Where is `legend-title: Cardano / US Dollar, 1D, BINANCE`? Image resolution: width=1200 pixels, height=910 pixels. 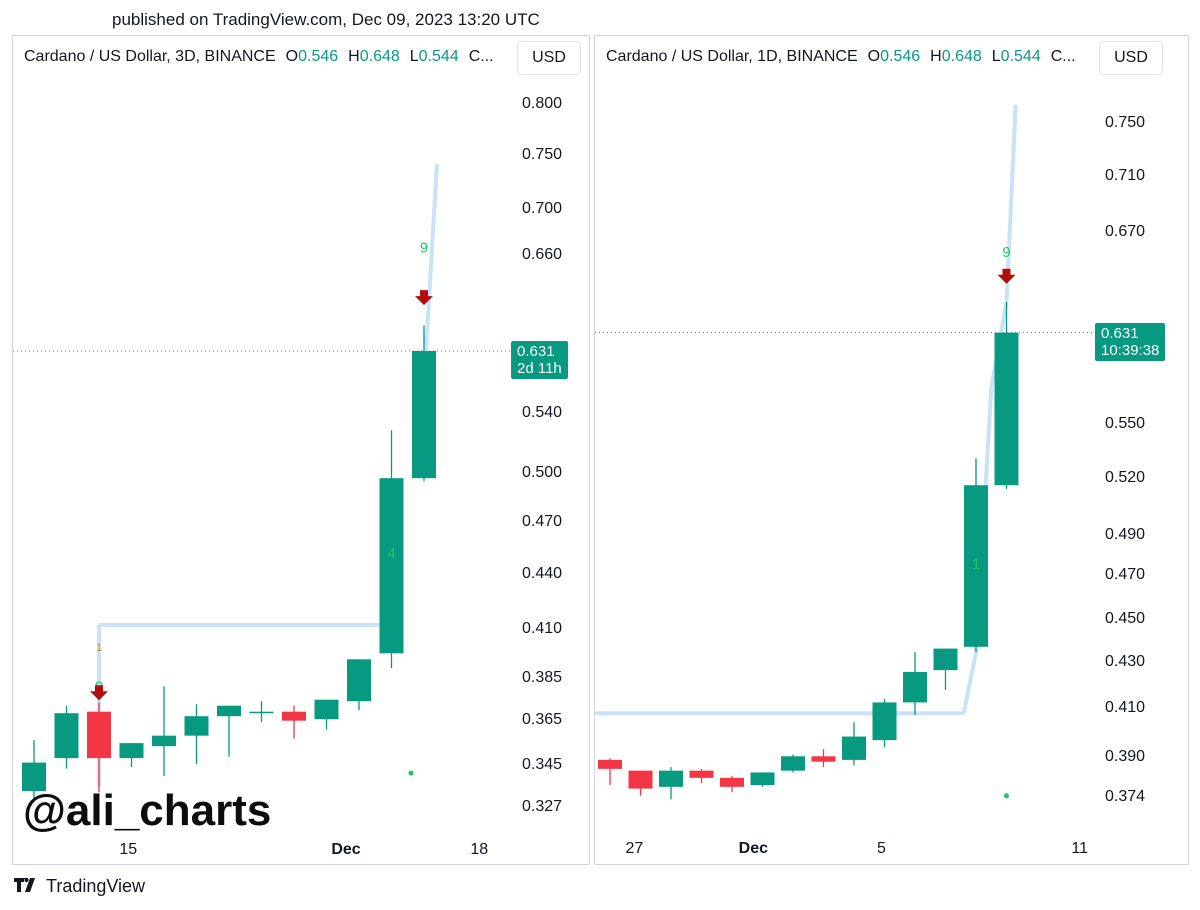 legend-title: Cardano / US Dollar, 1D, BINANCE is located at coordinates (732, 56).